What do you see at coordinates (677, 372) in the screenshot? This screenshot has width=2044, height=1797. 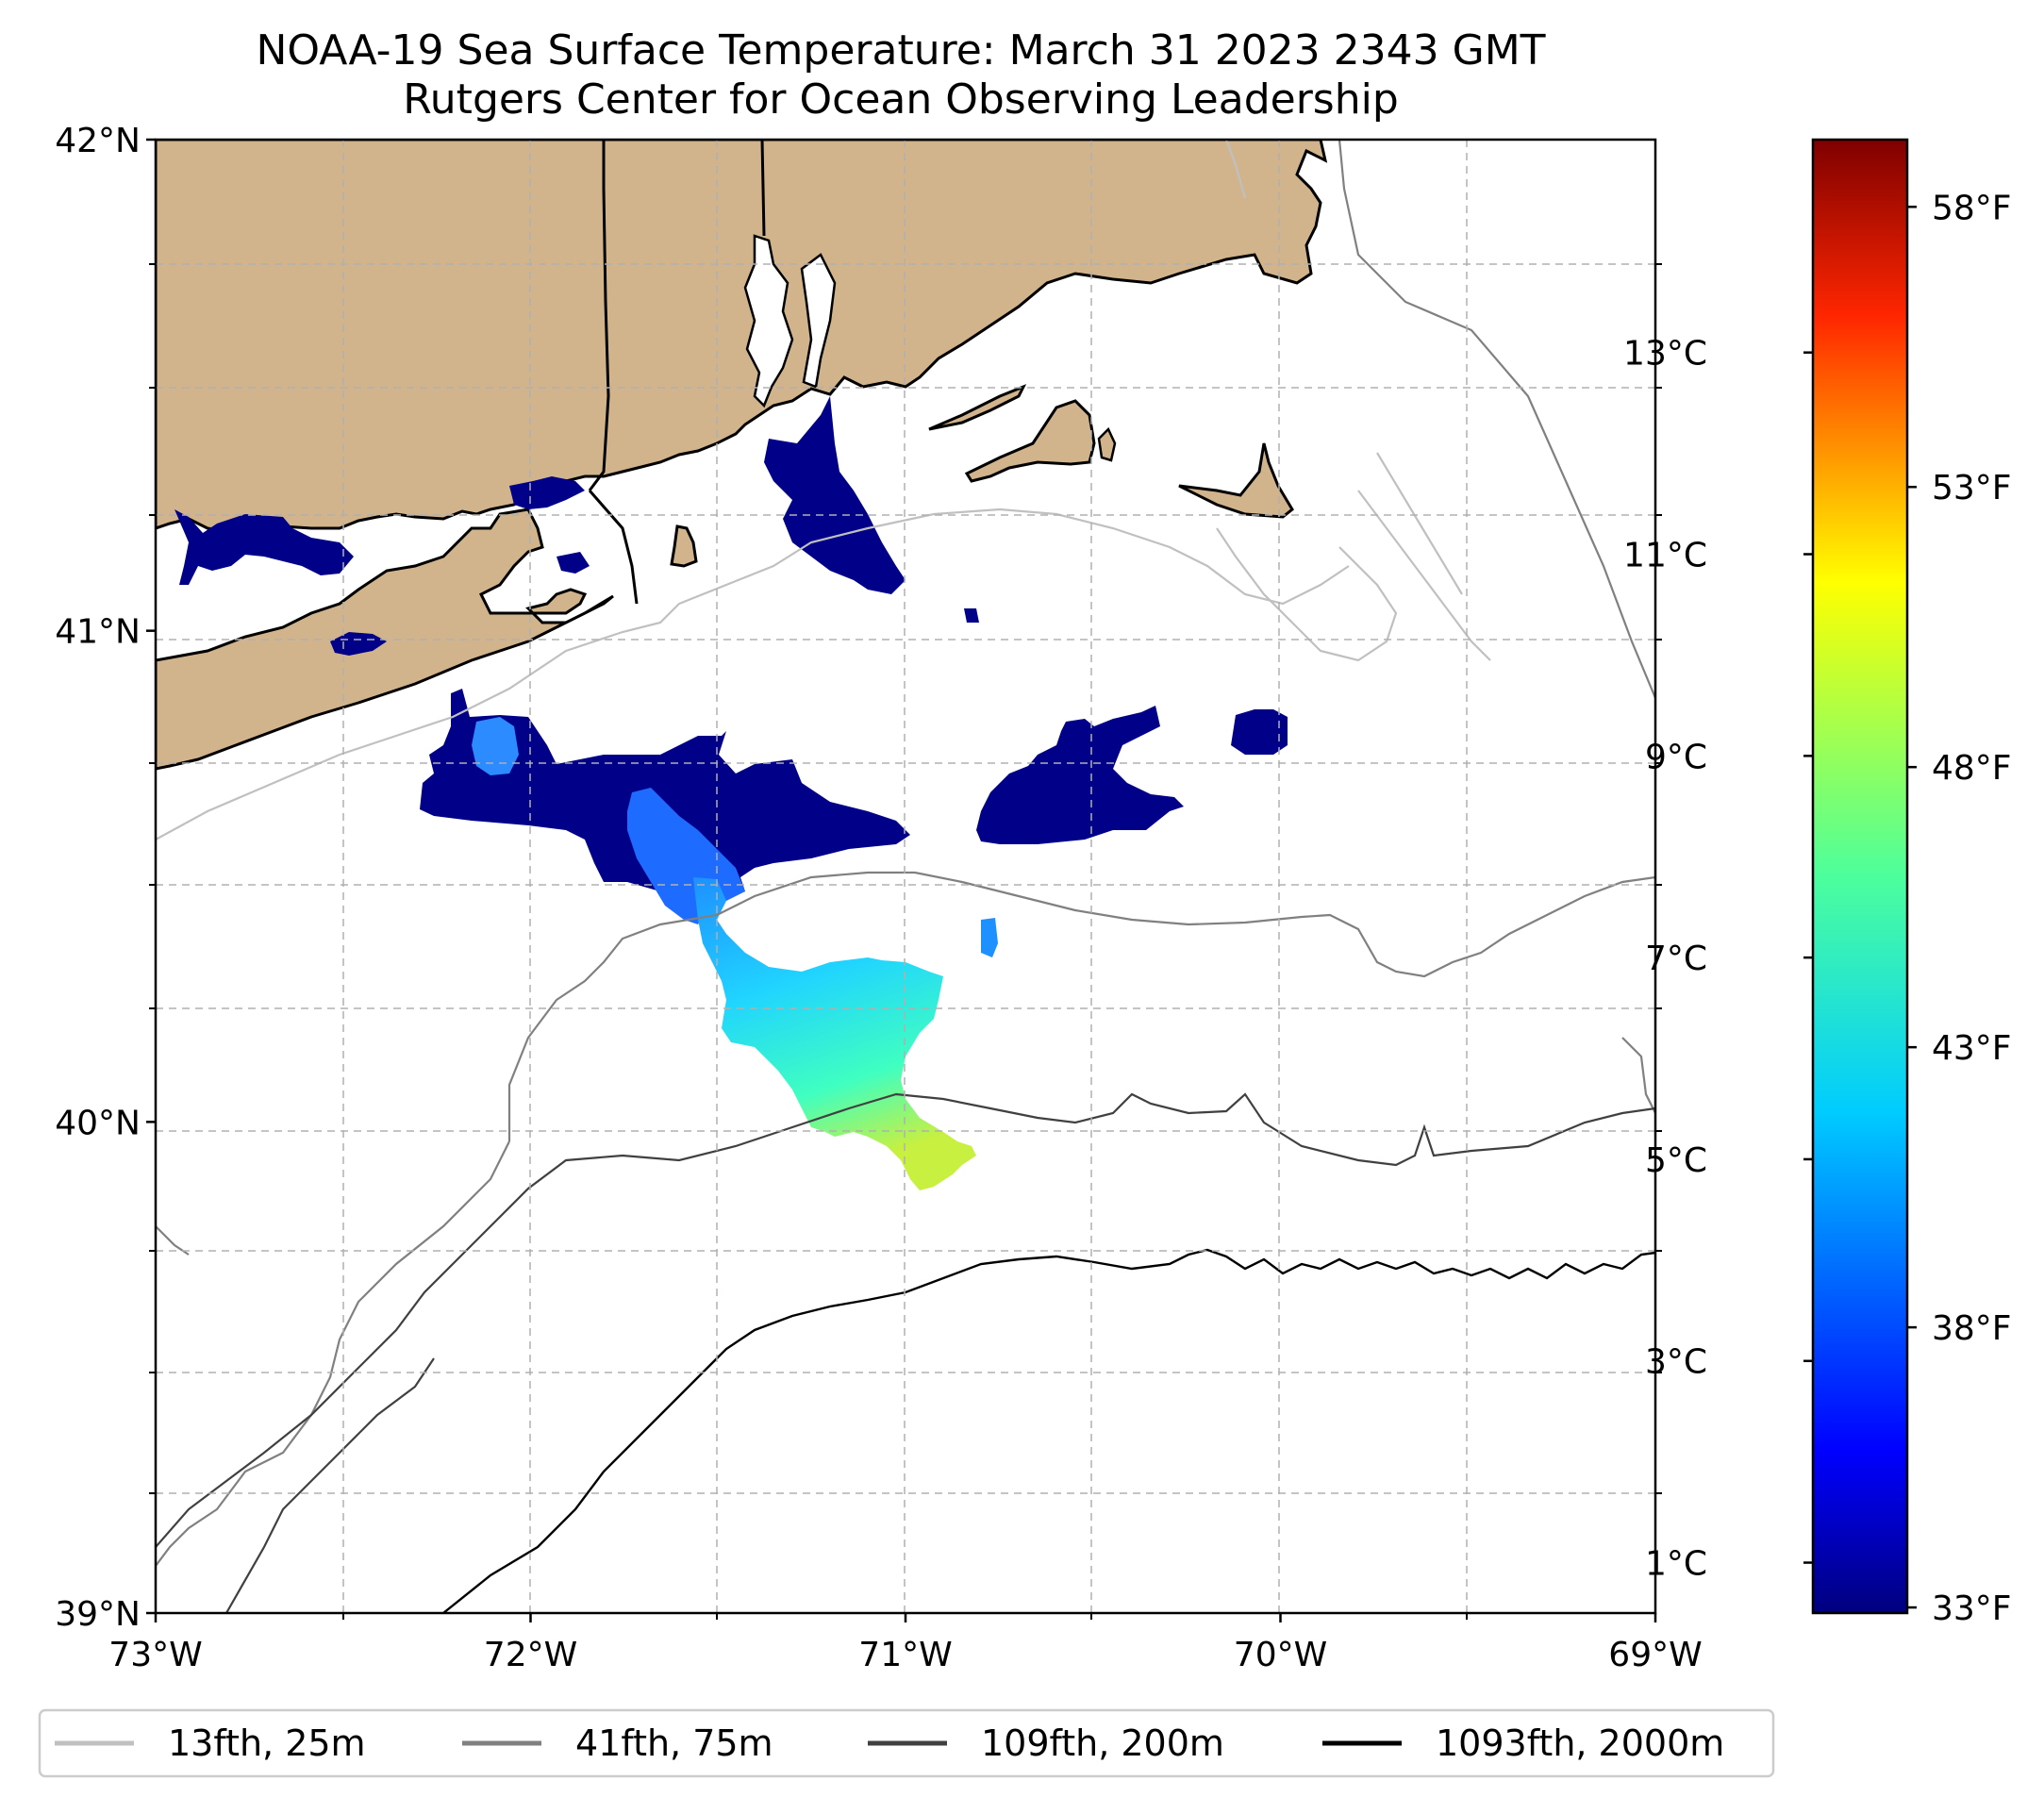 I see `state-border` at bounding box center [677, 372].